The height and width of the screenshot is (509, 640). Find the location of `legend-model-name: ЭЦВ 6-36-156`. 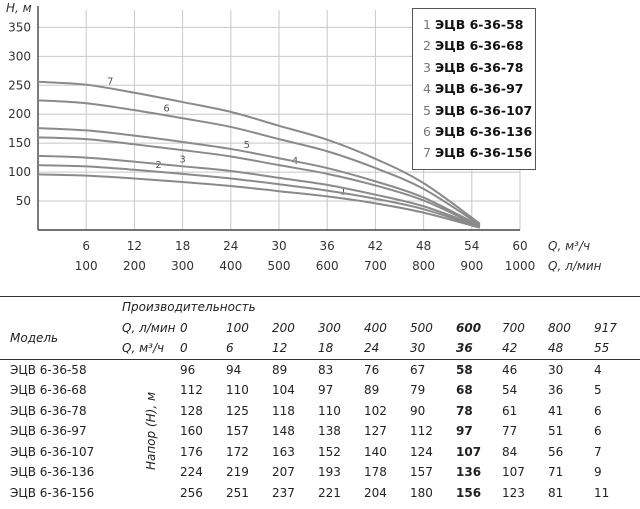

legend-model-name: ЭЦВ 6-36-156 is located at coordinates (483, 153).